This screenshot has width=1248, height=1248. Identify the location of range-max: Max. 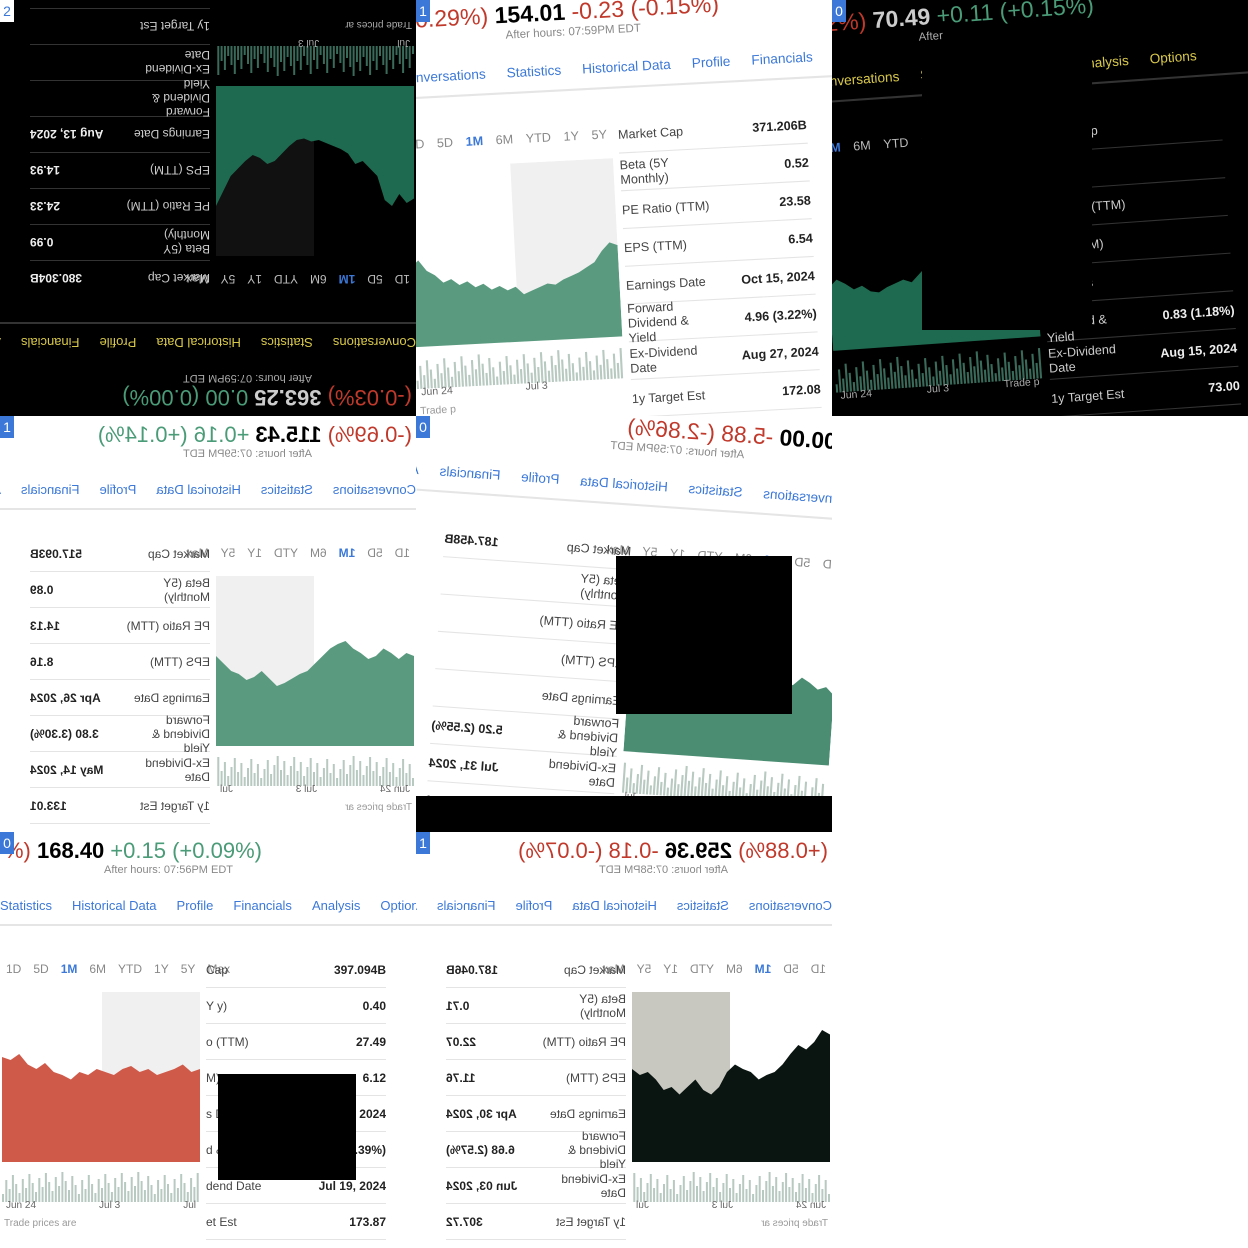
(219, 969).